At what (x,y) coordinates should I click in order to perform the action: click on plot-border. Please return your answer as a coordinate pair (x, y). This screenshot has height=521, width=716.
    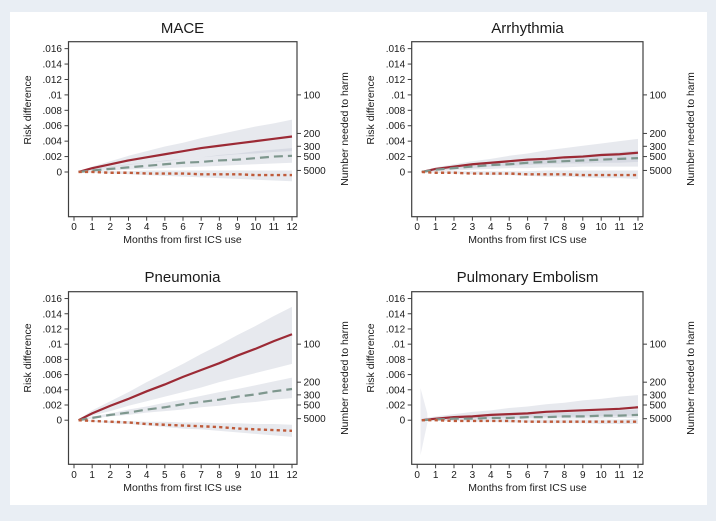
    Looking at the image, I should click on (527, 378).